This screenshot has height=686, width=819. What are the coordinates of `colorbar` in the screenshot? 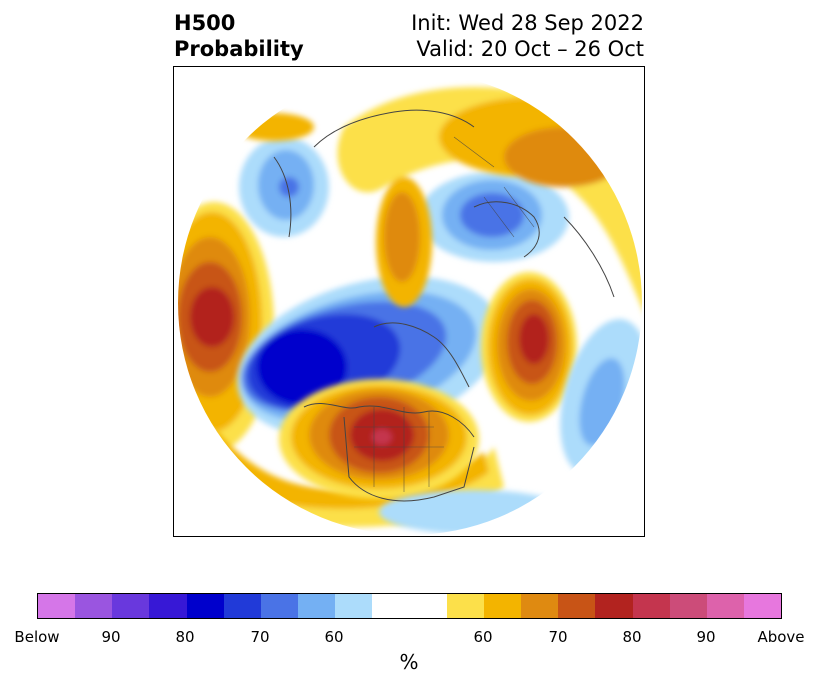 It's located at (409, 606).